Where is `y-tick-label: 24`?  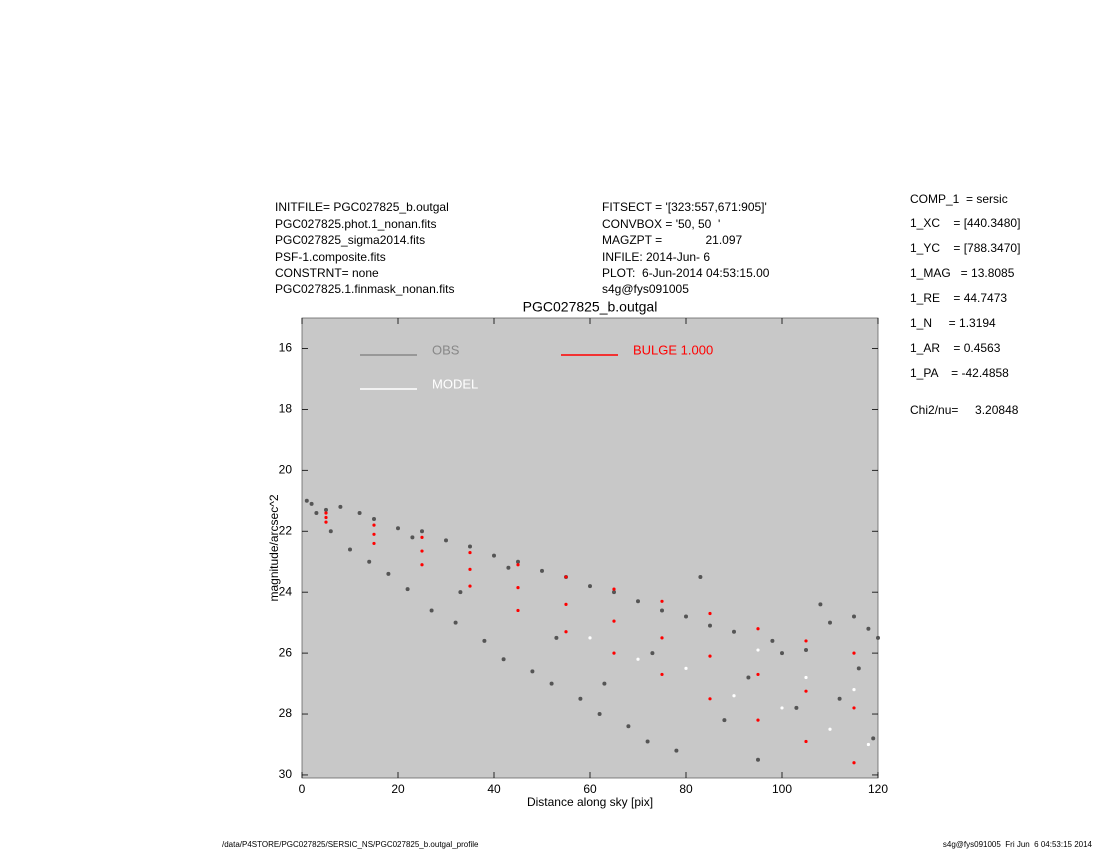
y-tick-label: 24 is located at coordinates (286, 591).